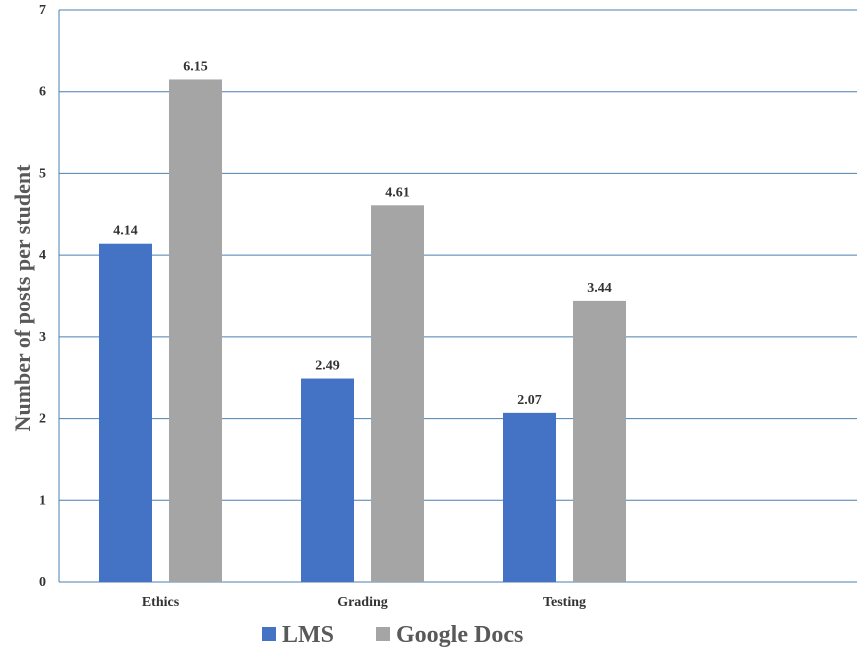 This screenshot has height=657, width=857. What do you see at coordinates (42, 419) in the screenshot?
I see `y-tick-label: 2` at bounding box center [42, 419].